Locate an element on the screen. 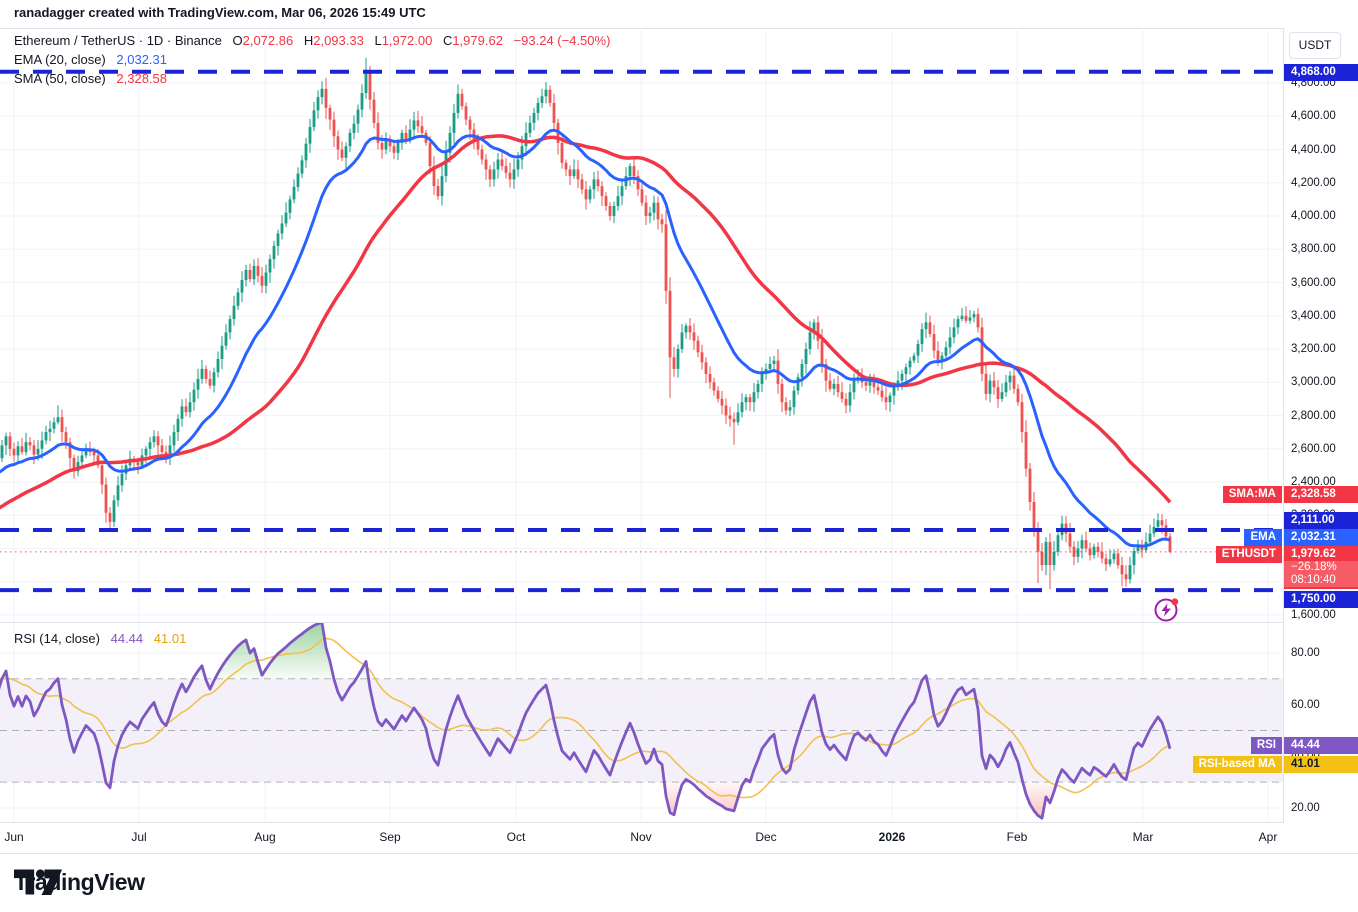  rsi-tick-label: 20.00 is located at coordinates (1305, 807).